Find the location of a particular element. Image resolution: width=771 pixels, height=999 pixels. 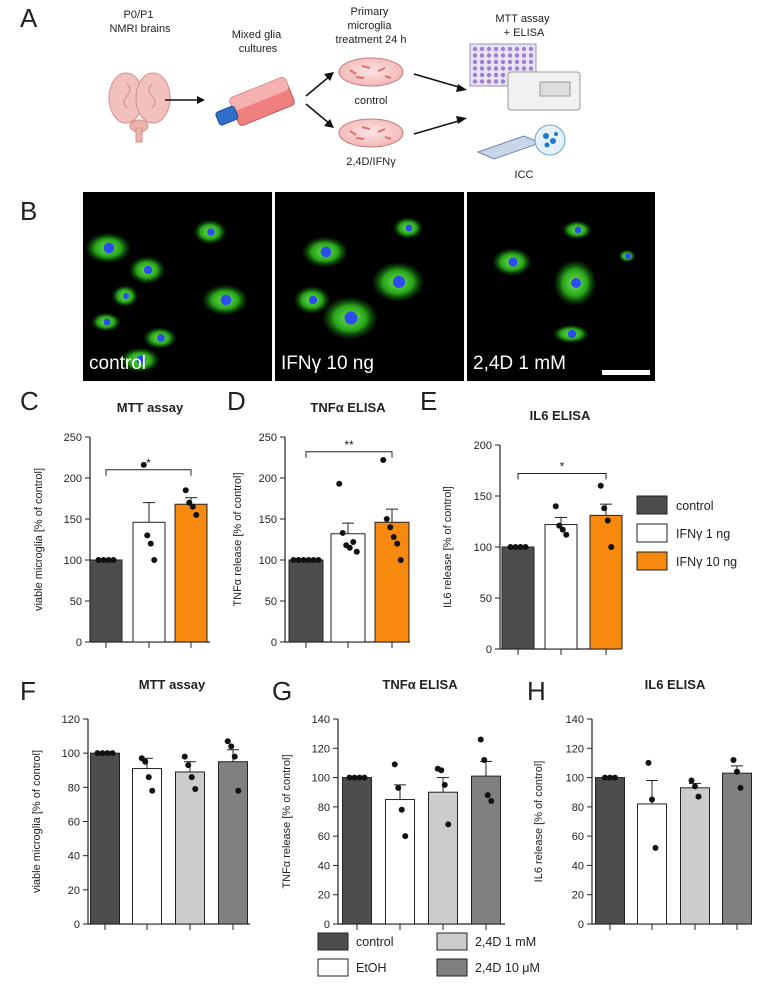

y-tick-label: 150 is located at coordinates (73, 520).